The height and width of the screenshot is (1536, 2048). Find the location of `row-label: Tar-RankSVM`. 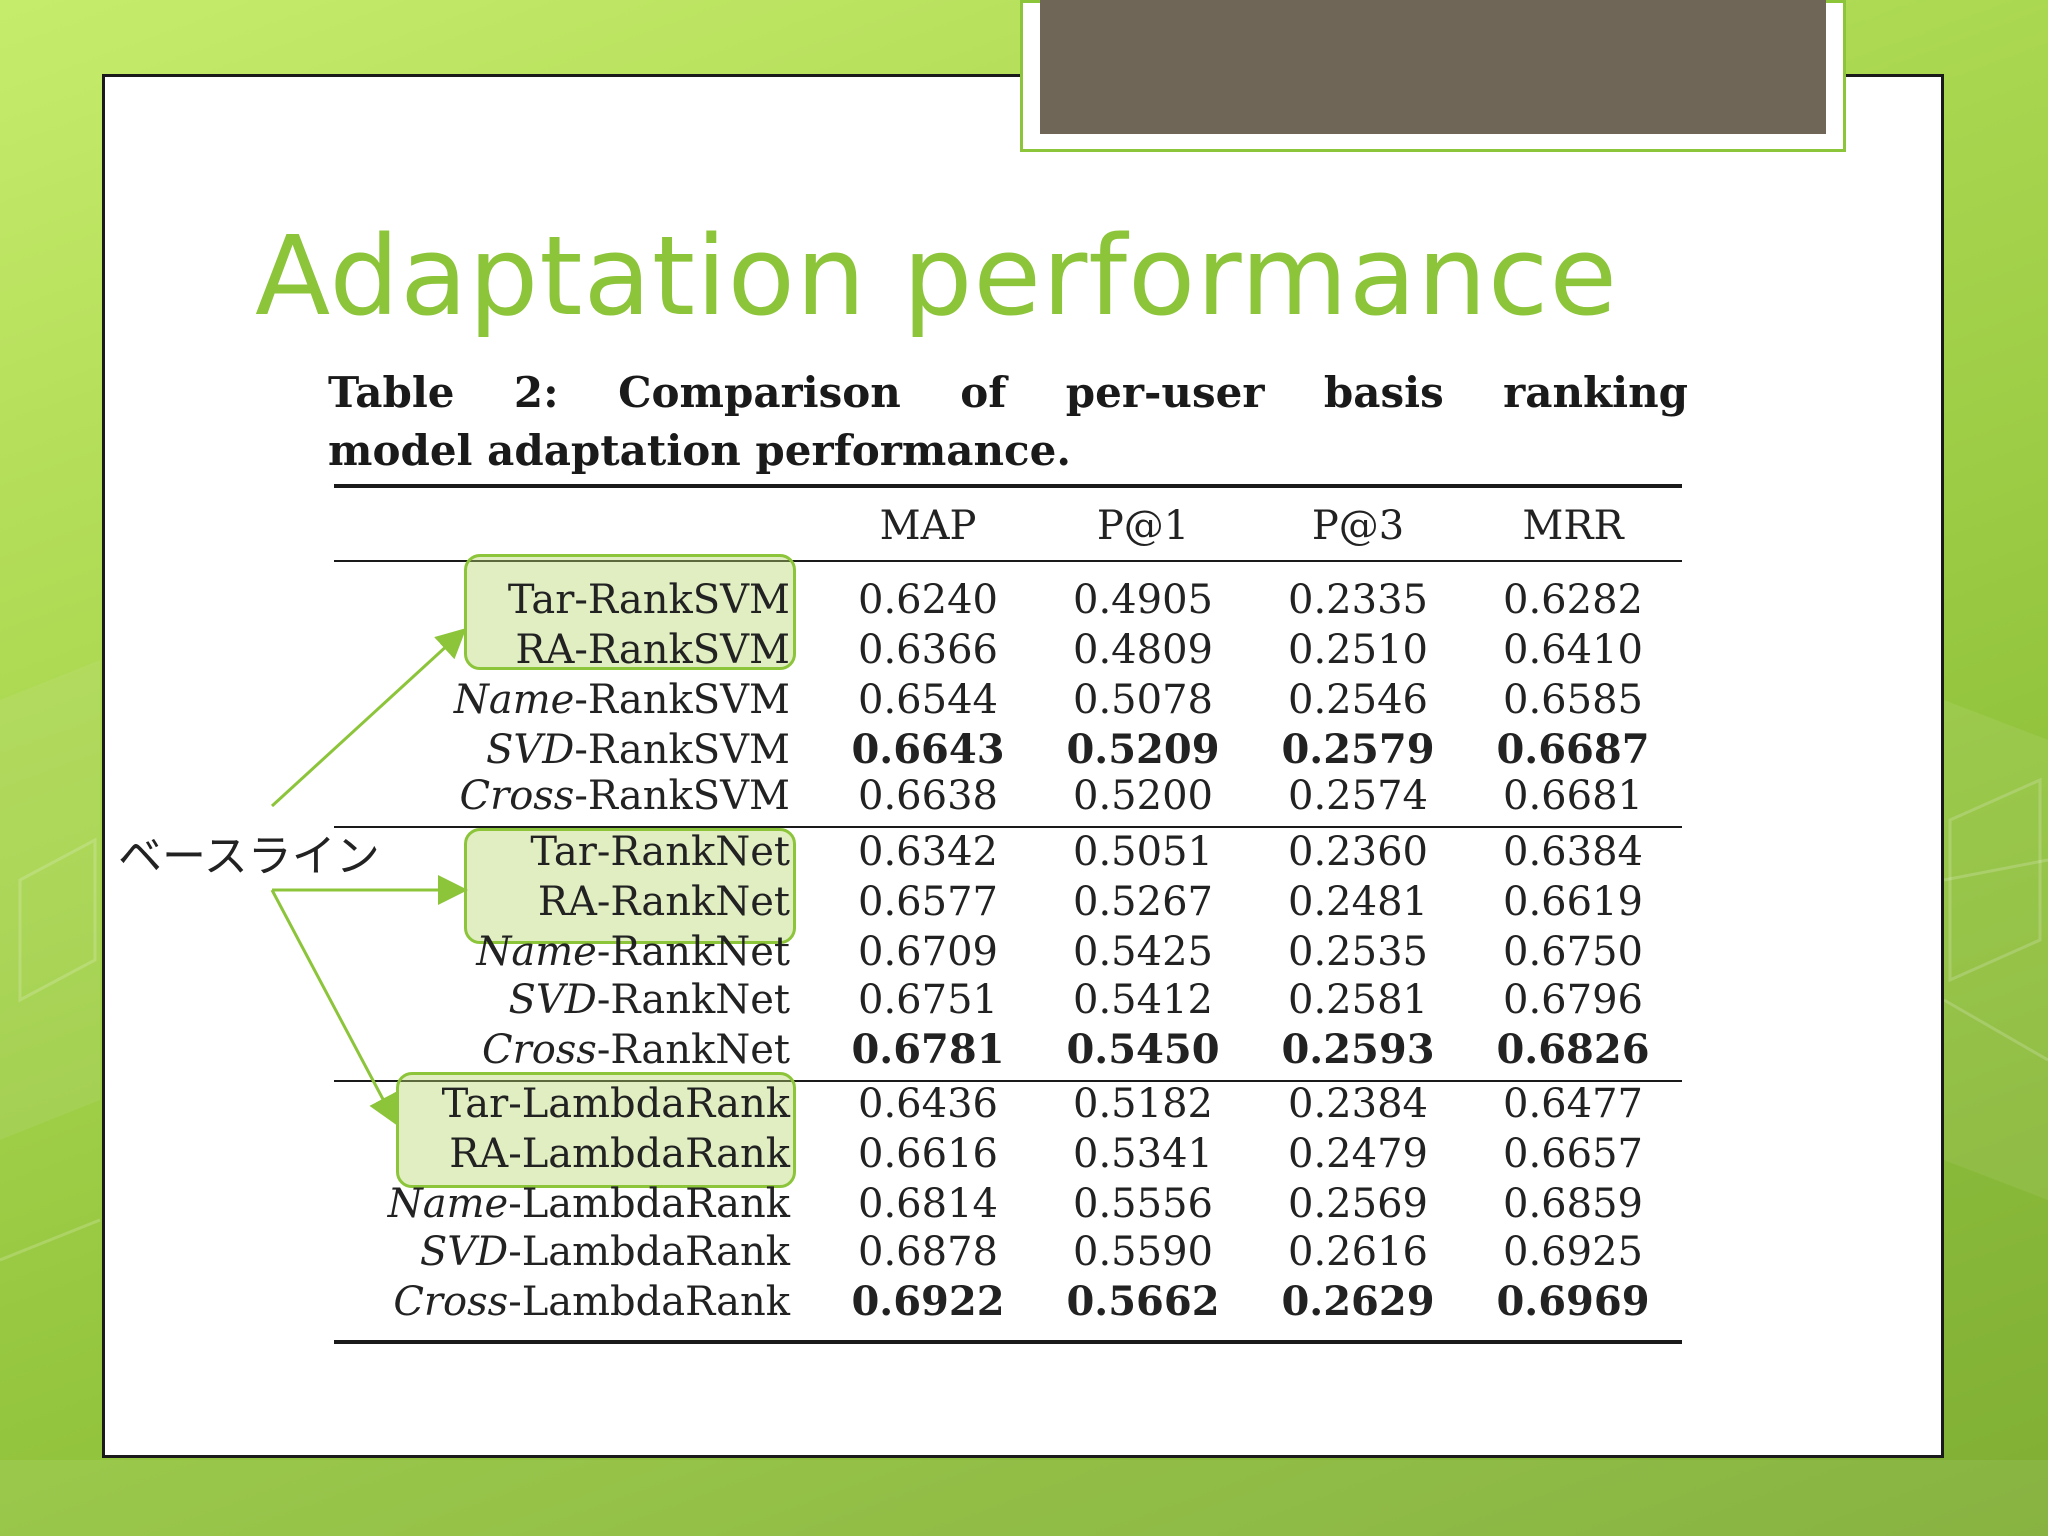

row-label: Tar-RankSVM is located at coordinates (649, 600).